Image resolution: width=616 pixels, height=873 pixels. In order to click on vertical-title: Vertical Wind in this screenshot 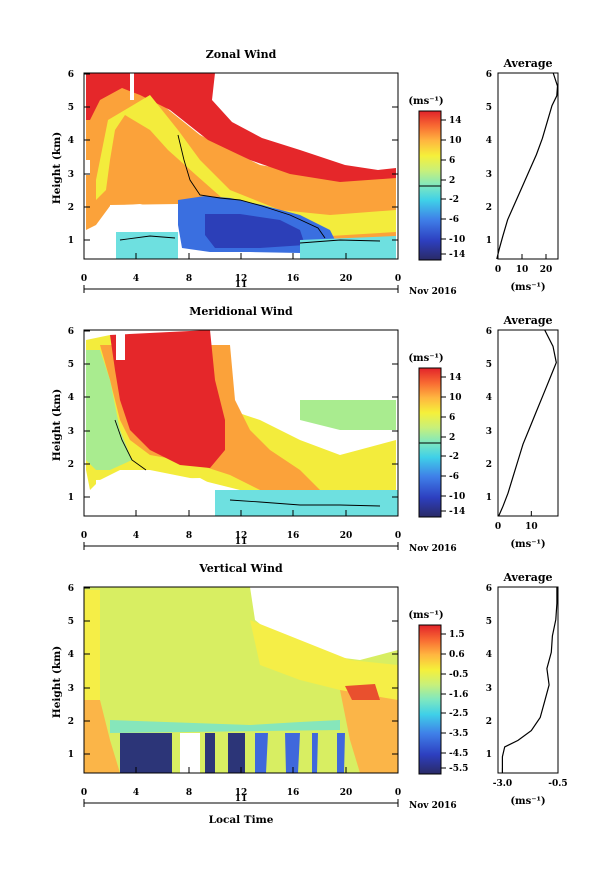, I will do `click(240, 568)`.